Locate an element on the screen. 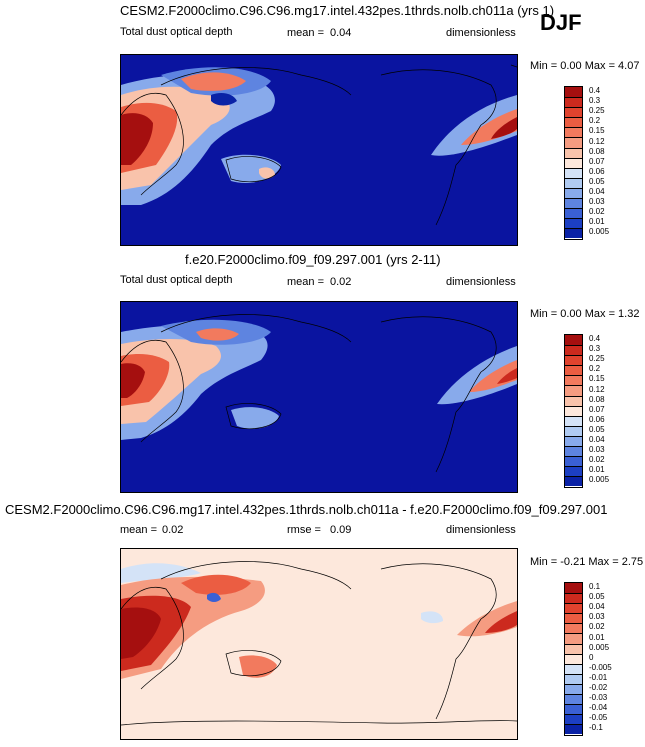  panel3-colorbar is located at coordinates (573, 659).